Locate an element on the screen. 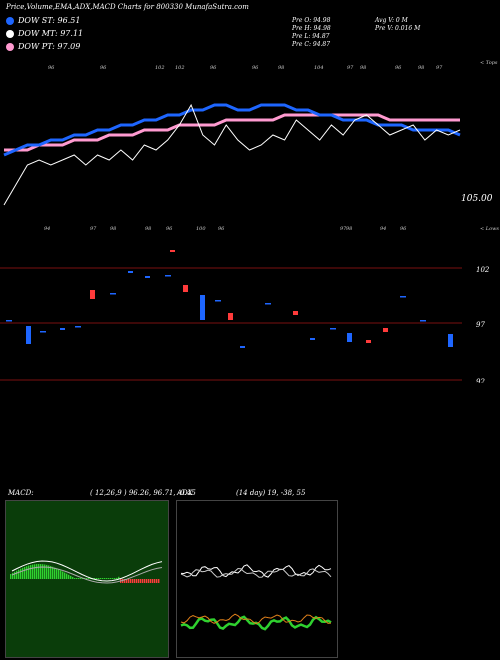 The width and height of the screenshot is (500, 660). top-tick-labels: 96 96 102 102 96 96 98 104 97 98 96 98 97 is located at coordinates (245, 68).